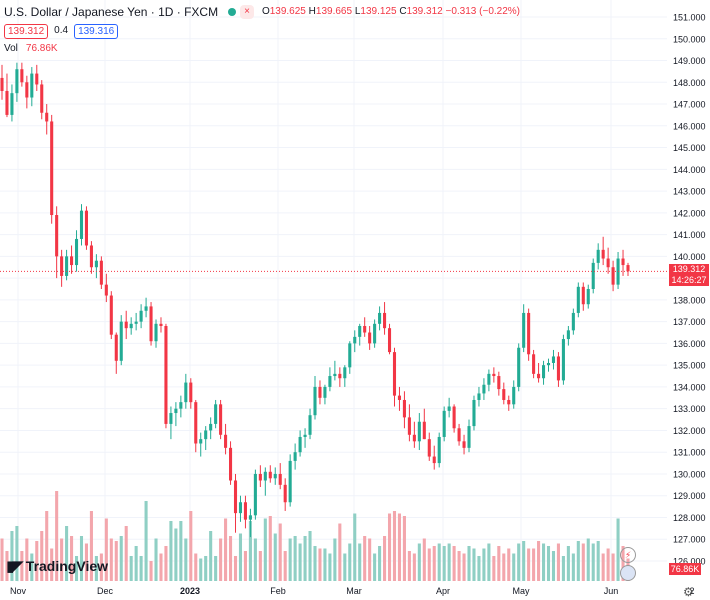 Image resolution: width=710 pixels, height=600 pixels. I want to click on sell-button: 139.312, so click(26, 31).